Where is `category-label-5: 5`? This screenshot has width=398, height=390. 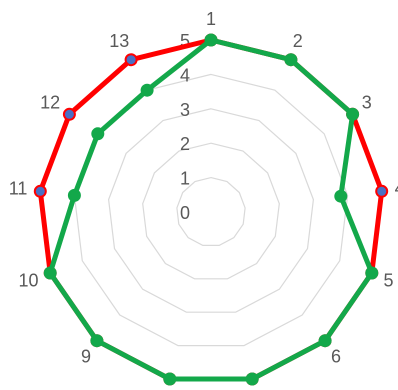
category-label-5: 5 is located at coordinates (389, 280).